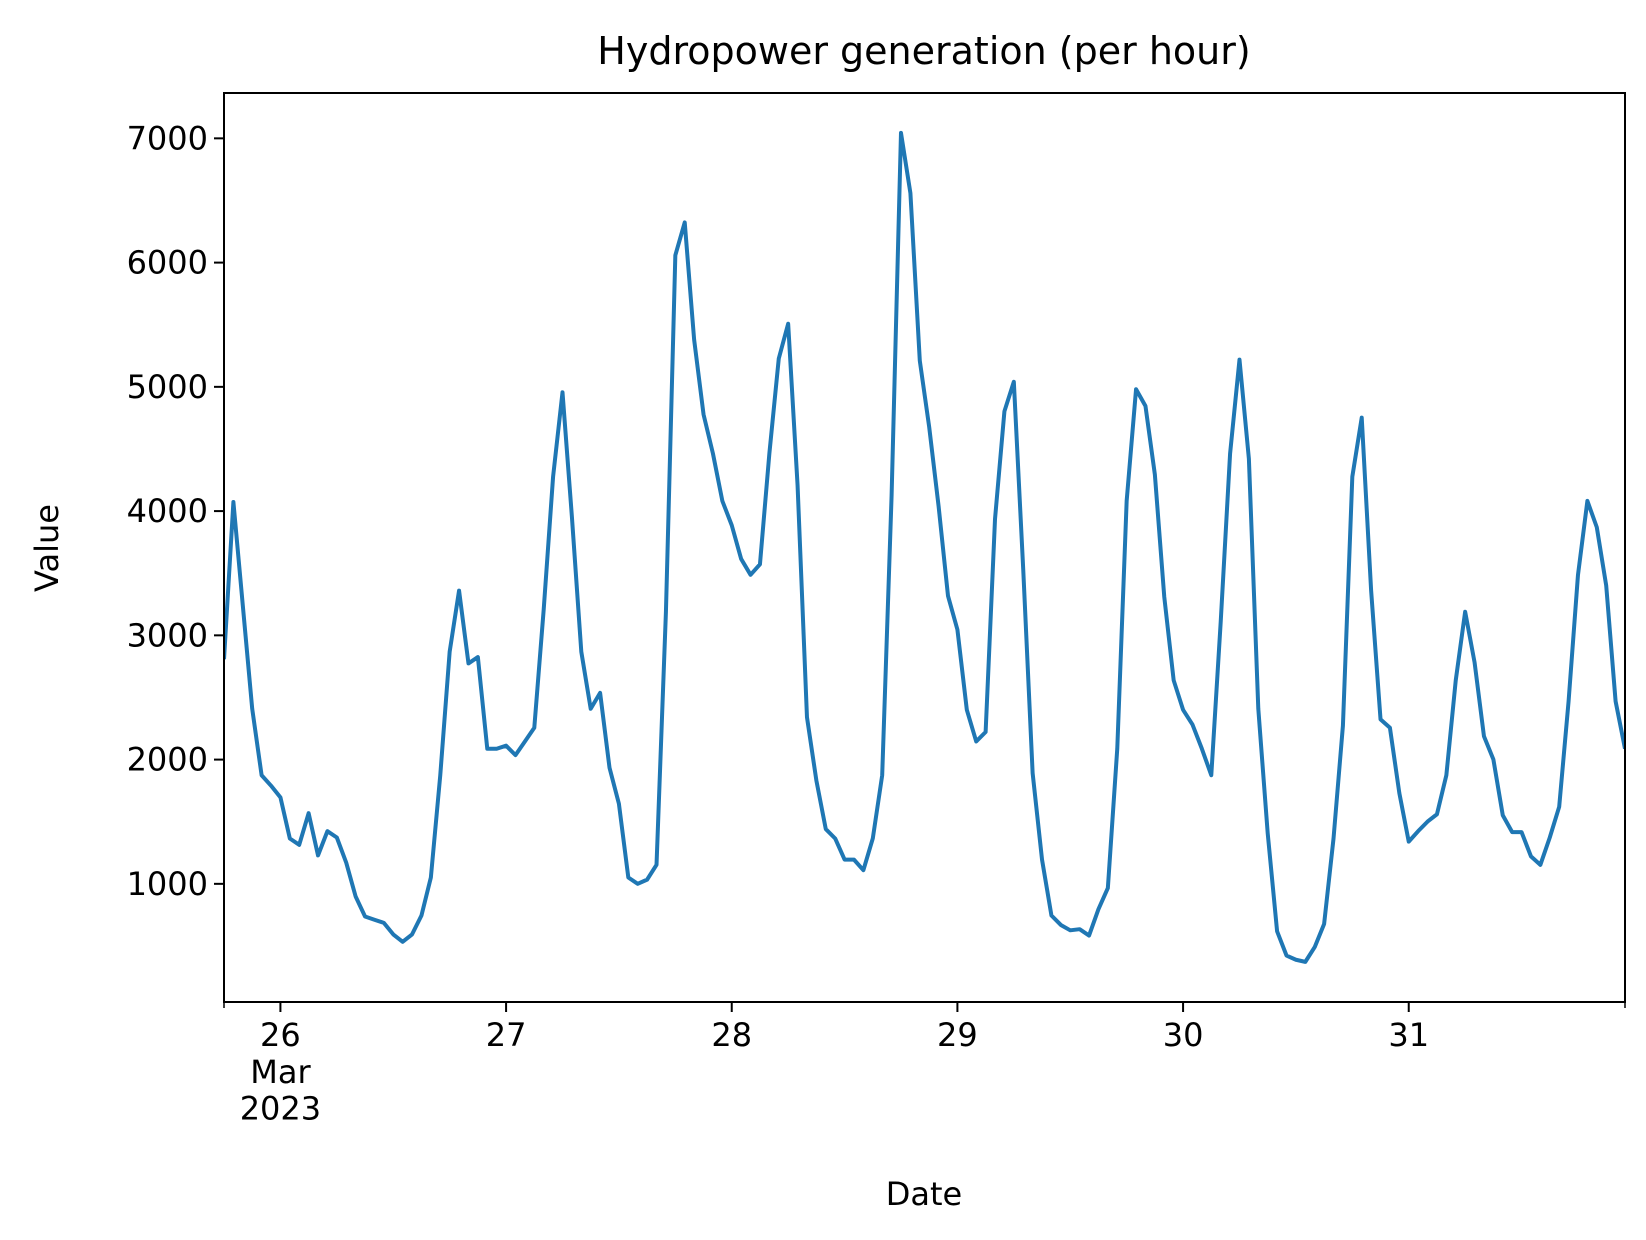  Describe the element at coordinates (167, 760) in the screenshot. I see `y-tick-label: 2000` at that location.